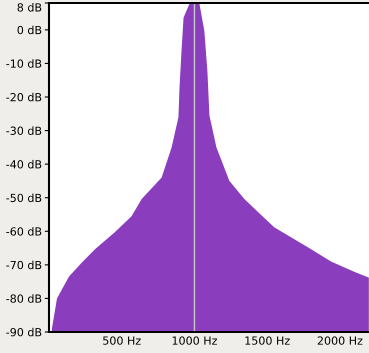 The width and height of the screenshot is (369, 353). I want to click on y-tick-label: -70 dB, so click(24, 265).